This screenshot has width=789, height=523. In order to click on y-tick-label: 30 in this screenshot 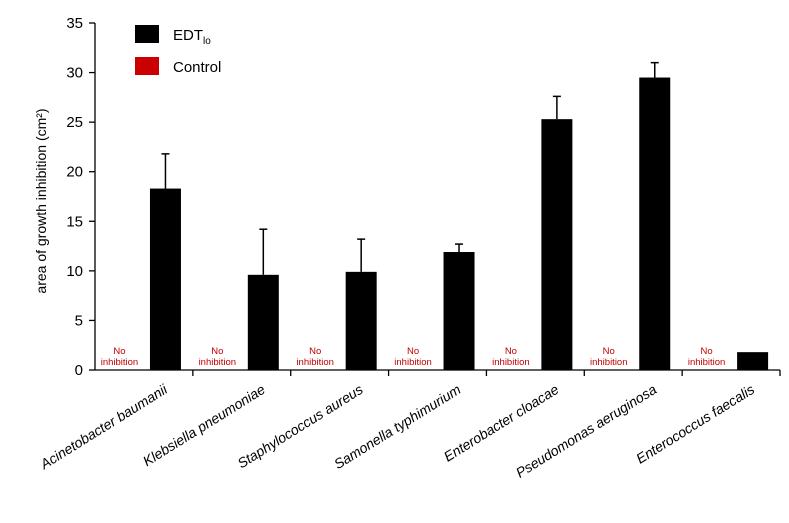, I will do `click(74, 73)`.